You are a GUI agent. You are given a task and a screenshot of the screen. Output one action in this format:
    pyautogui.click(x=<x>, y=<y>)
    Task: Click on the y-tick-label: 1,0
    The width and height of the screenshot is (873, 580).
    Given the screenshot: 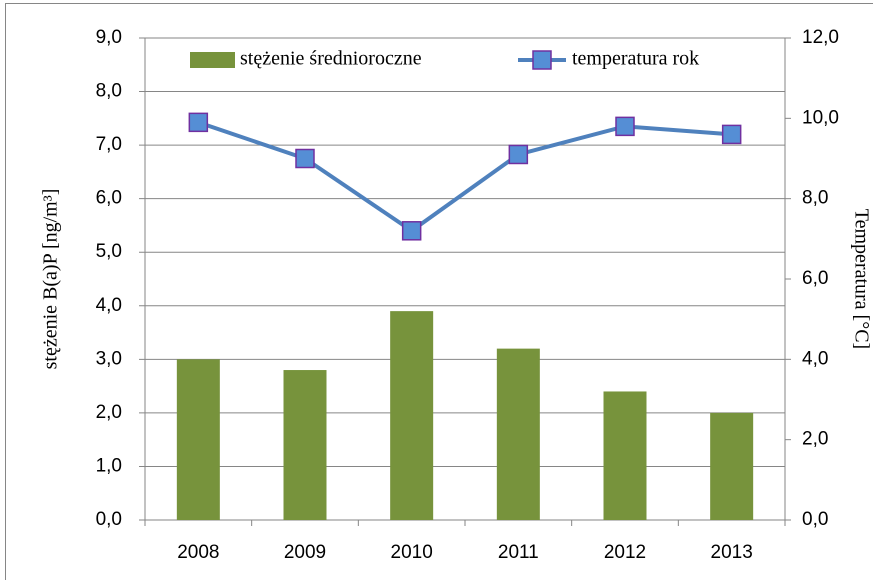 What is the action you would take?
    pyautogui.click(x=109, y=465)
    